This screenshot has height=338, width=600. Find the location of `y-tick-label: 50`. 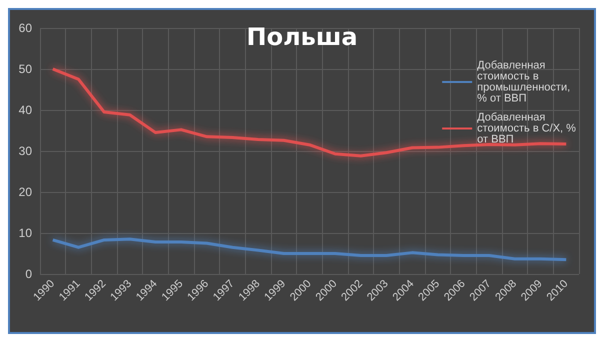

y-tick-label: 50 is located at coordinates (25, 69).